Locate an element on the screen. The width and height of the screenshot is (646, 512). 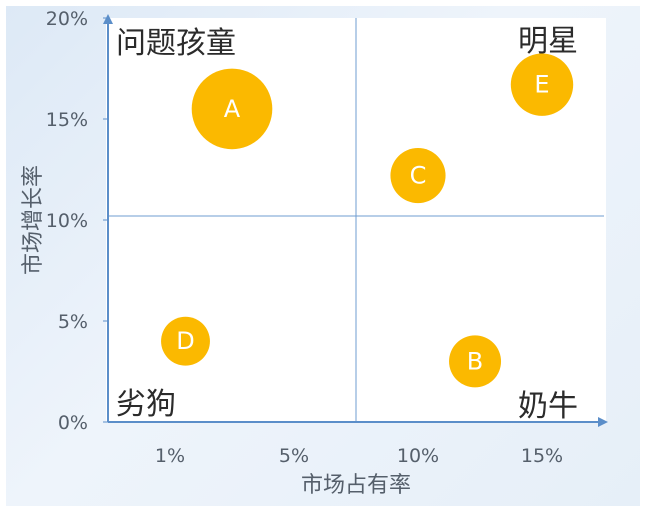
bubble-c is located at coordinates (418, 176).